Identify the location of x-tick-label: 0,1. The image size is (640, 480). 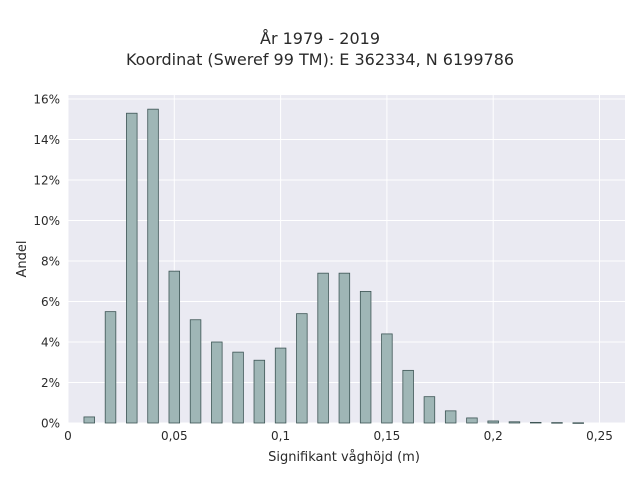
(280, 436).